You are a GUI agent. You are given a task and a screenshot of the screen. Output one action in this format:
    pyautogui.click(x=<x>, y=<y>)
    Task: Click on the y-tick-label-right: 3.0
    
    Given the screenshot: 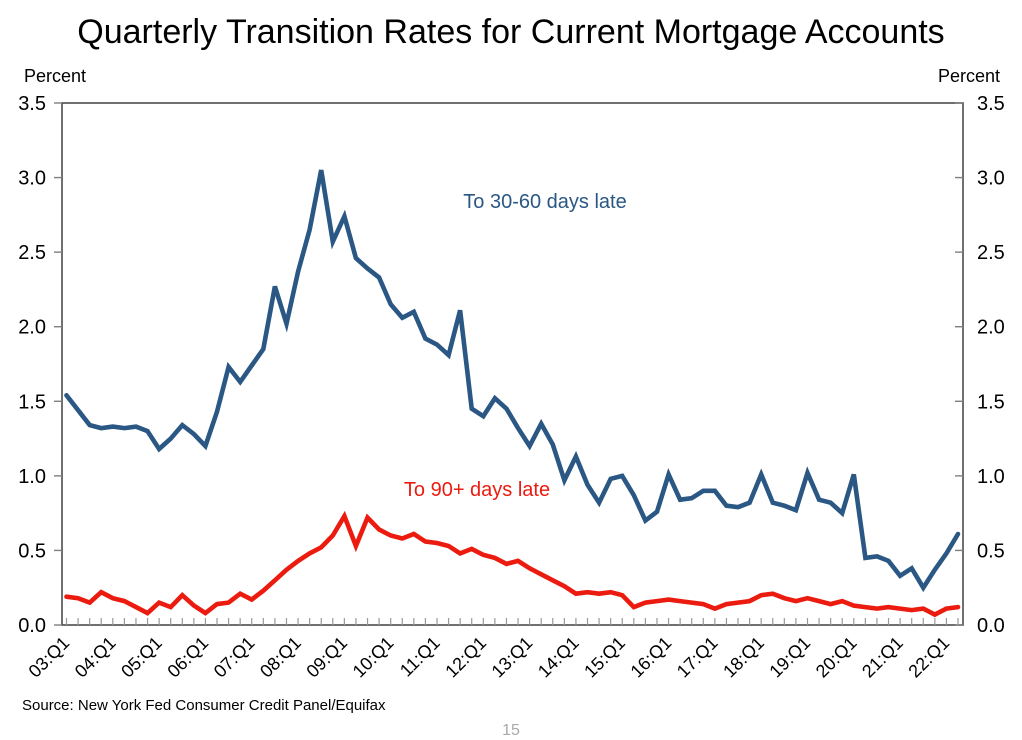 What is the action you would take?
    pyautogui.click(x=991, y=179)
    